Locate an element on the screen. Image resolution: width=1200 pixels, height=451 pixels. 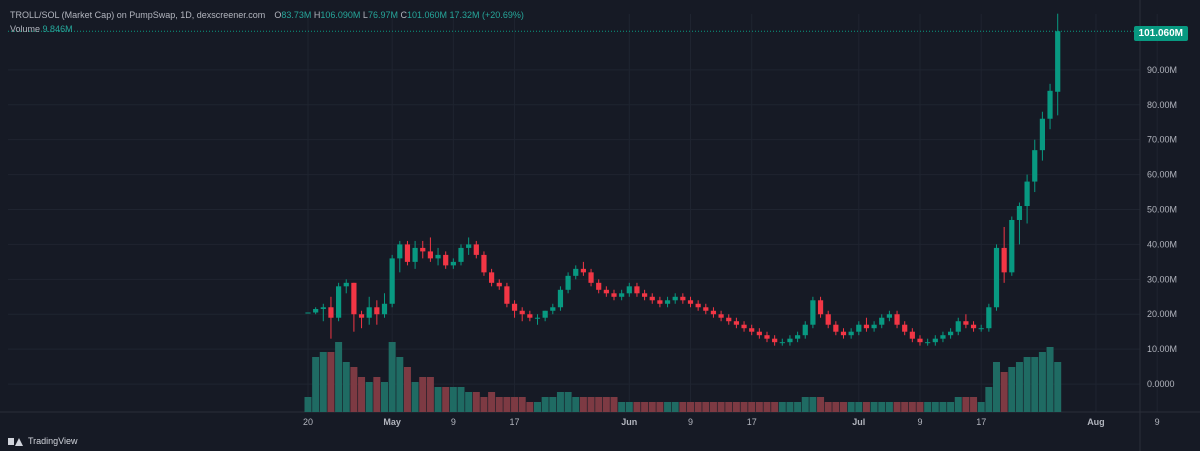
y-tick-label: 60.00M is located at coordinates (1162, 175).